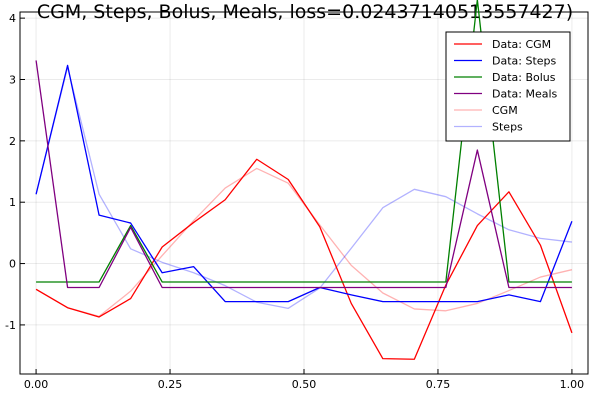  Describe the element at coordinates (521, 44) in the screenshot. I see `legend-label: Data: CGM` at that location.